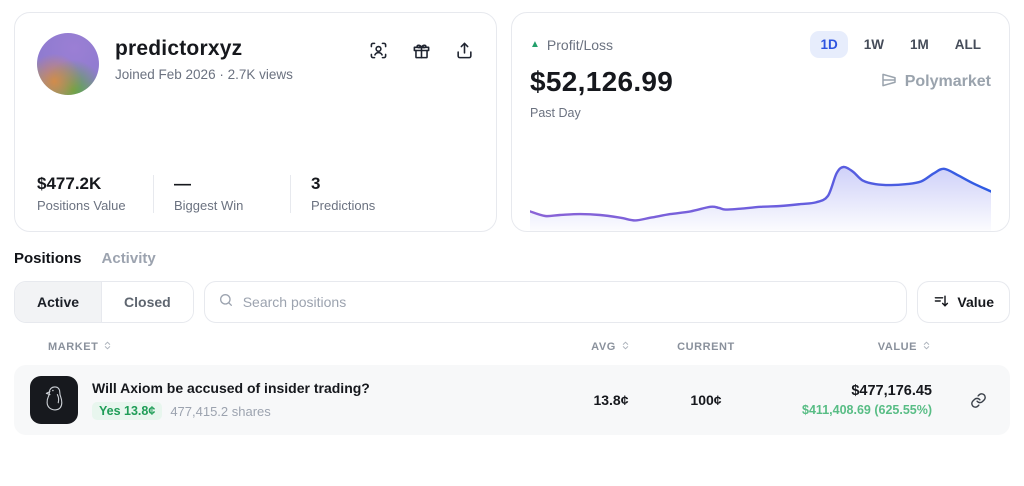 Image resolution: width=1024 pixels, height=486 pixels. I want to click on header-current: CURRENT, so click(706, 347).